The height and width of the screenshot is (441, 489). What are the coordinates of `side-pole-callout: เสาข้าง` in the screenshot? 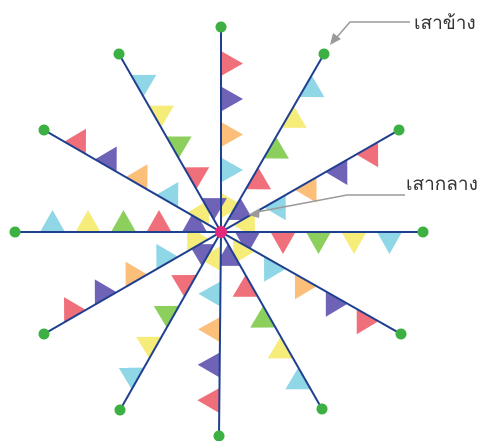 It's located at (403, 28).